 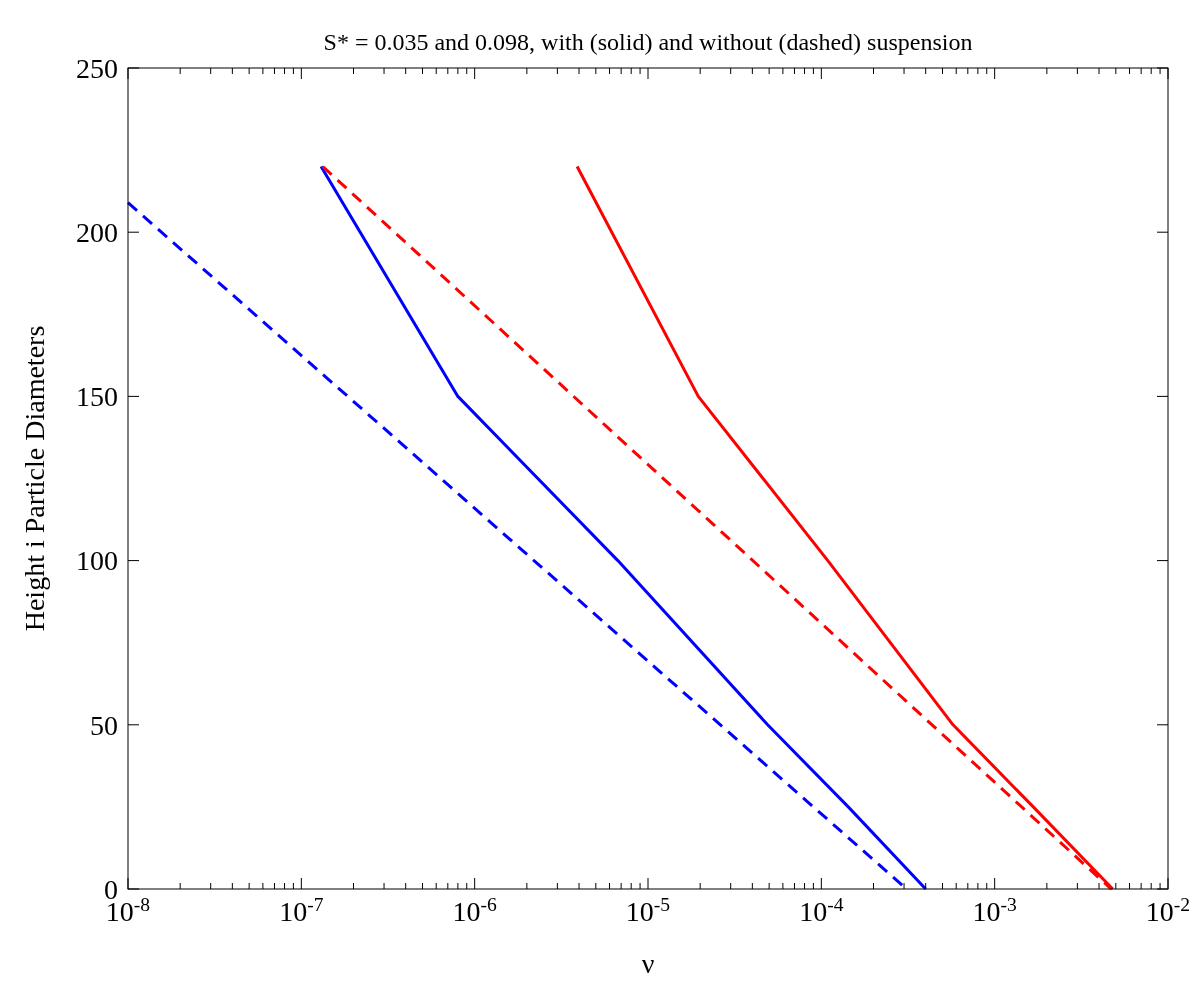 What do you see at coordinates (648, 910) in the screenshot?
I see `x-tick-label: 10$^{-5}$` at bounding box center [648, 910].